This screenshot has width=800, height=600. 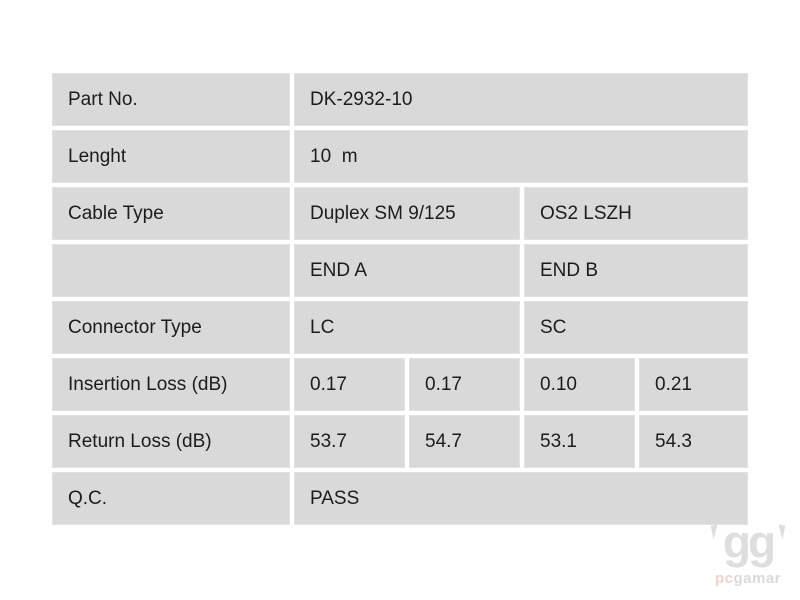 I want to click on row-label-empty, so click(x=171, y=270).